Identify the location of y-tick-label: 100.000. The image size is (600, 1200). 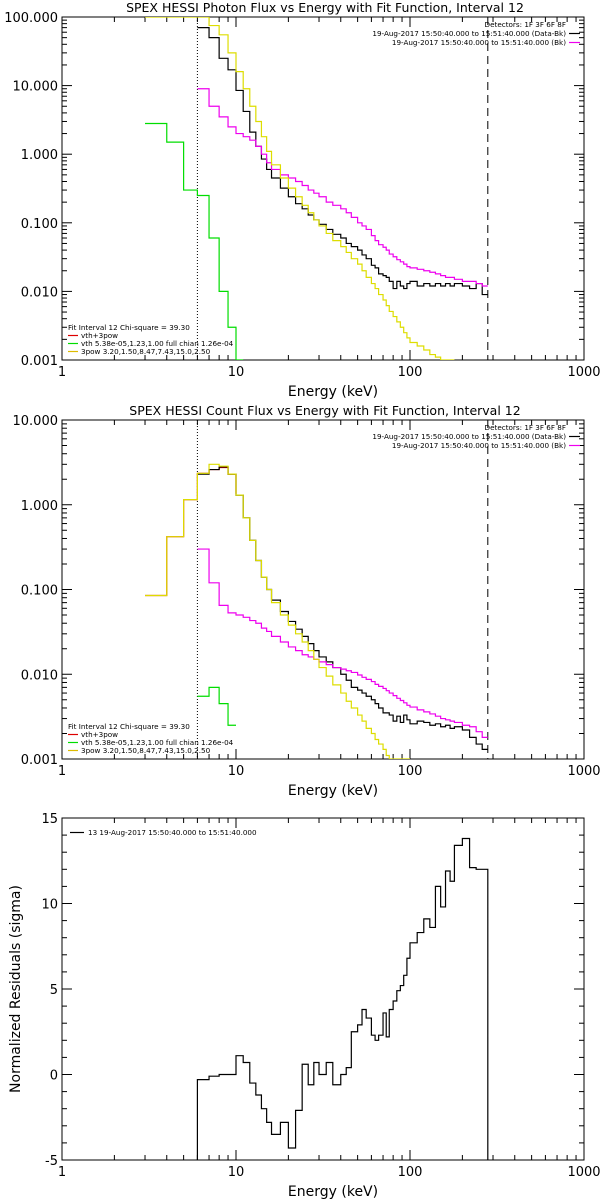
(31, 18).